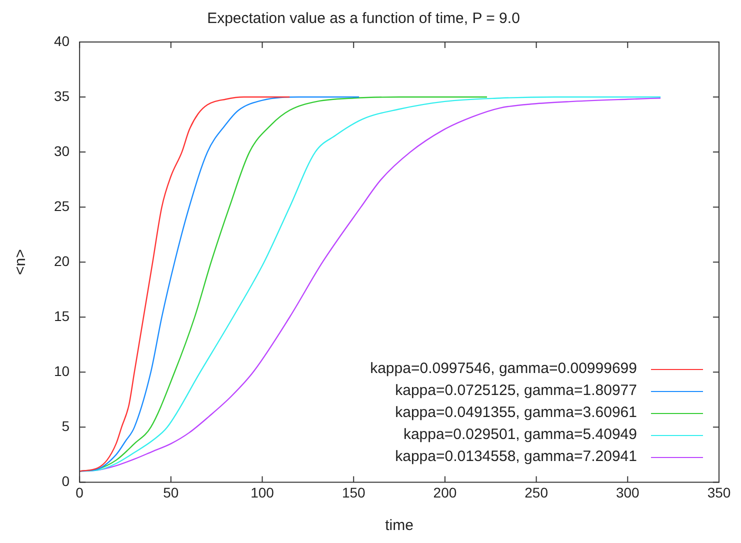  Describe the element at coordinates (628, 492) in the screenshot. I see `x-tick-label: 300` at that location.